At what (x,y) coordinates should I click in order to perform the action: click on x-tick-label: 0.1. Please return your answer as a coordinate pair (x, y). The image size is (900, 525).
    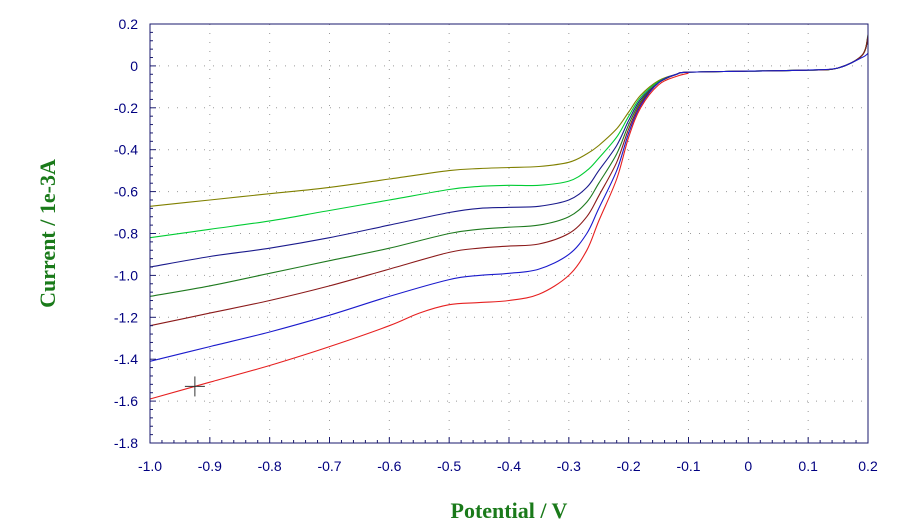
    Looking at the image, I should click on (808, 466).